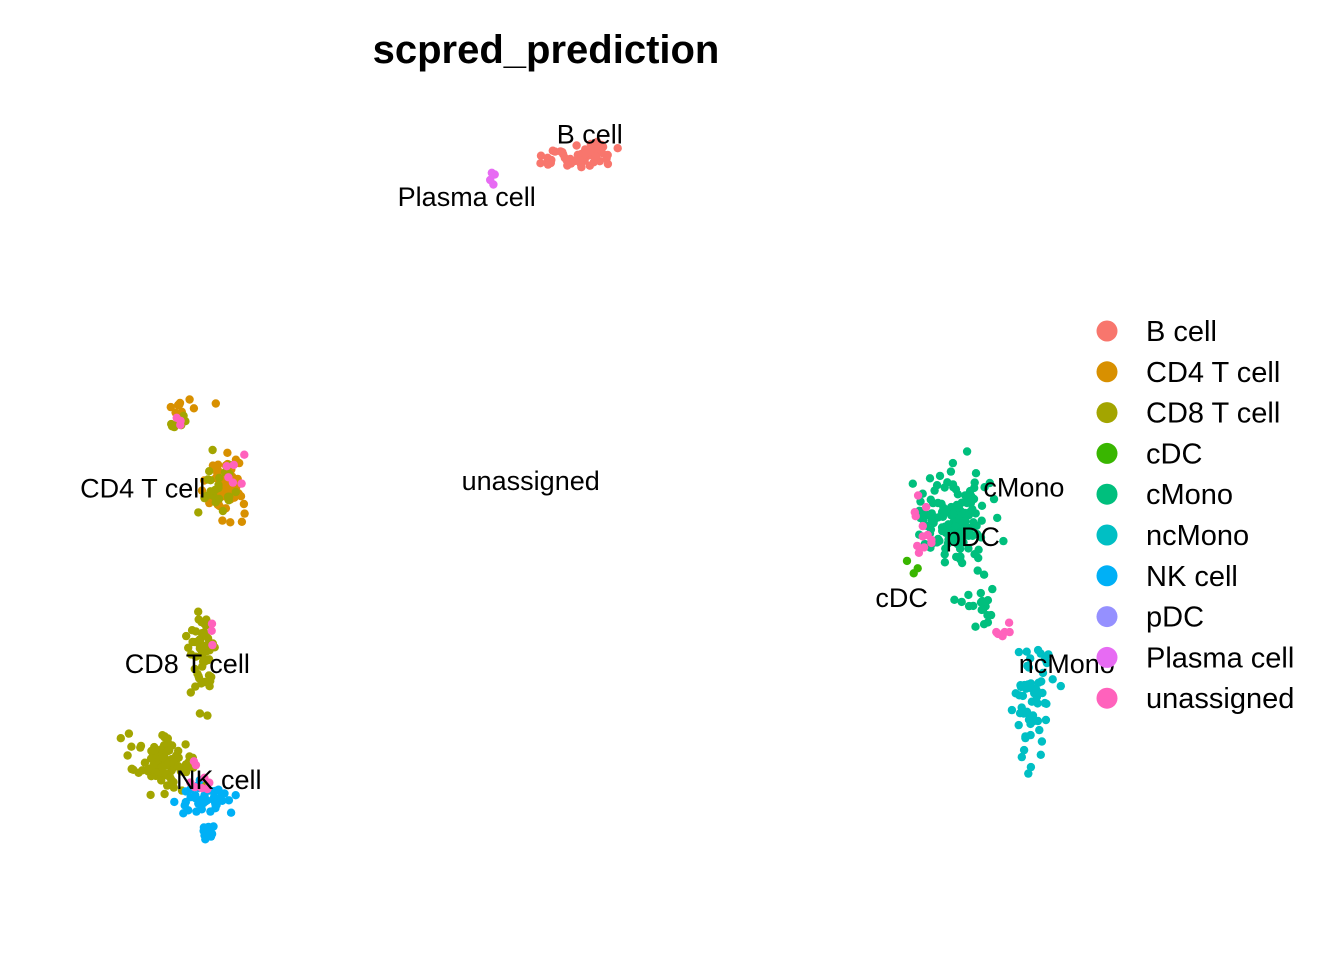 Image resolution: width=1344 pixels, height=960 pixels. What do you see at coordinates (1107, 331) in the screenshot?
I see `legend-key-b-cell` at bounding box center [1107, 331].